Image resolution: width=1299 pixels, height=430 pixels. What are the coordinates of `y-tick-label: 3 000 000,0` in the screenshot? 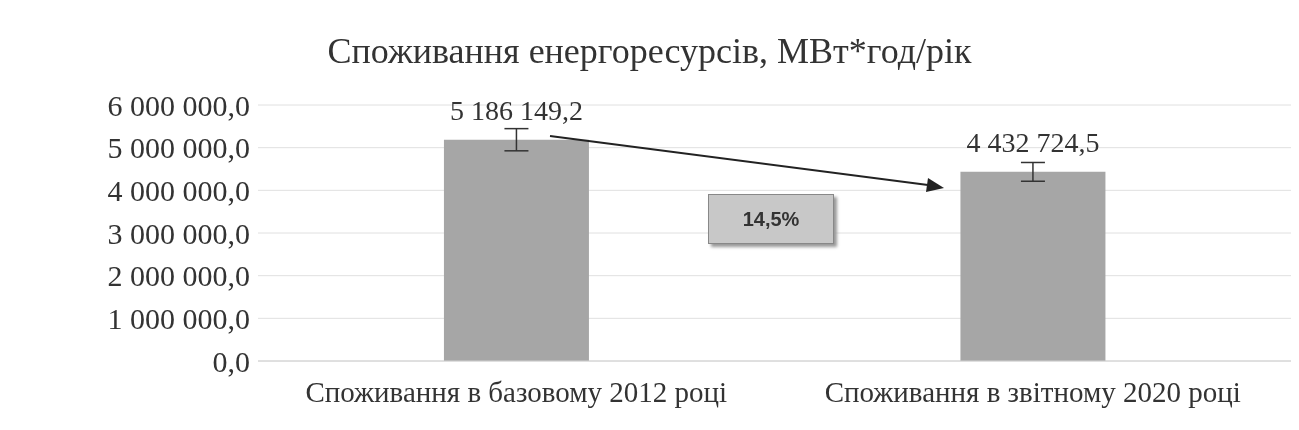 It's located at (178, 233).